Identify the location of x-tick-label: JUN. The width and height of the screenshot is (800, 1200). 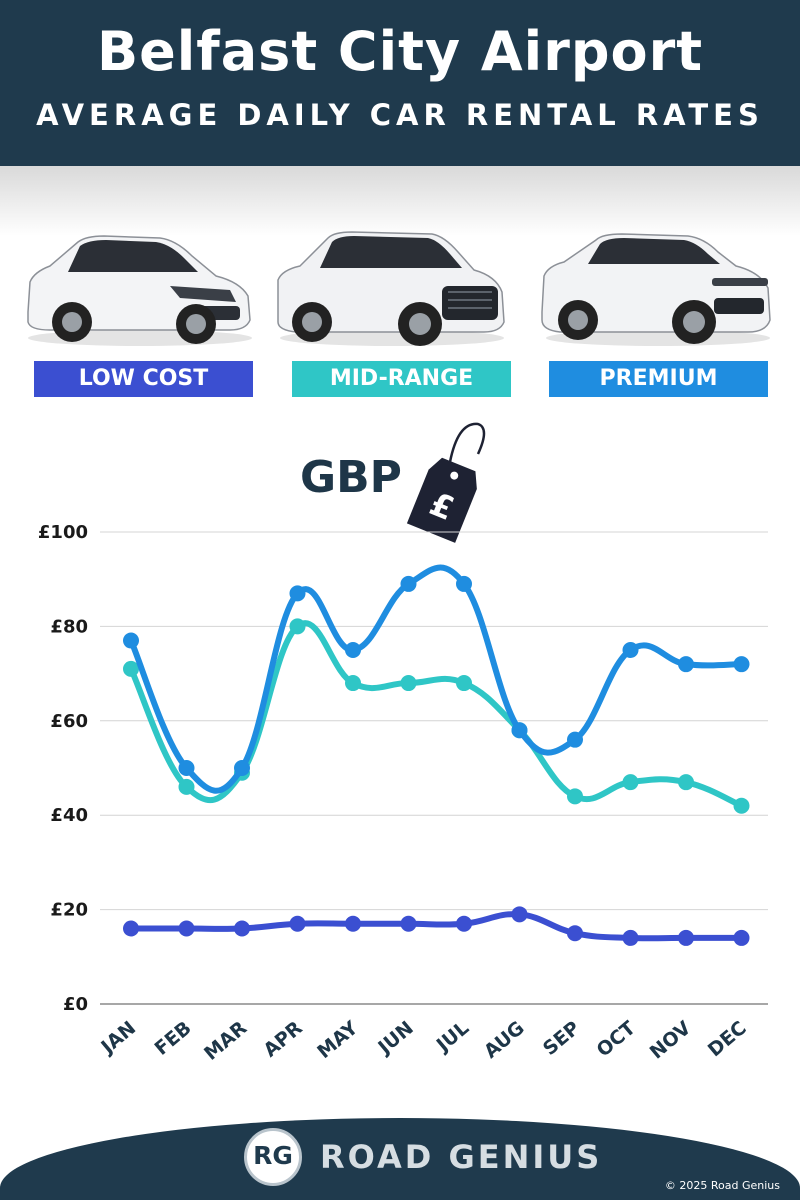
(395, 1038).